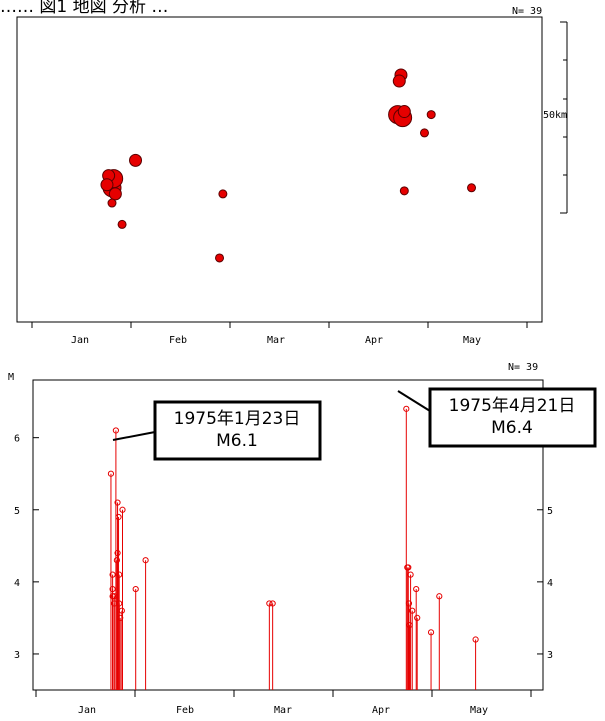 The width and height of the screenshot is (605, 721). I want to click on annotation-jan23-box, so click(237, 430).